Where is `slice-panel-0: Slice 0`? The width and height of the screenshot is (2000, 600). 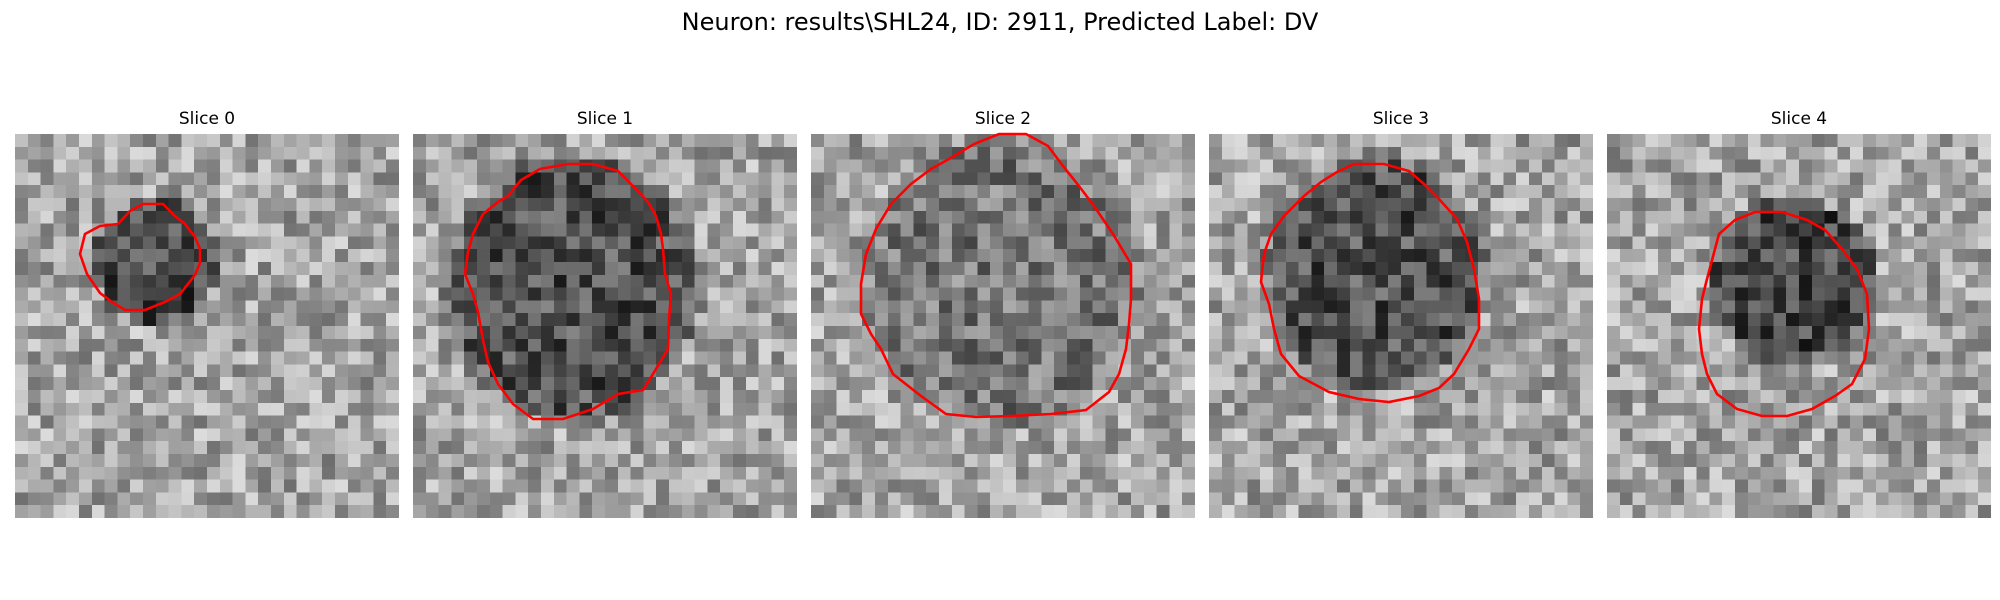 slice-panel-0: Slice 0 is located at coordinates (207, 313).